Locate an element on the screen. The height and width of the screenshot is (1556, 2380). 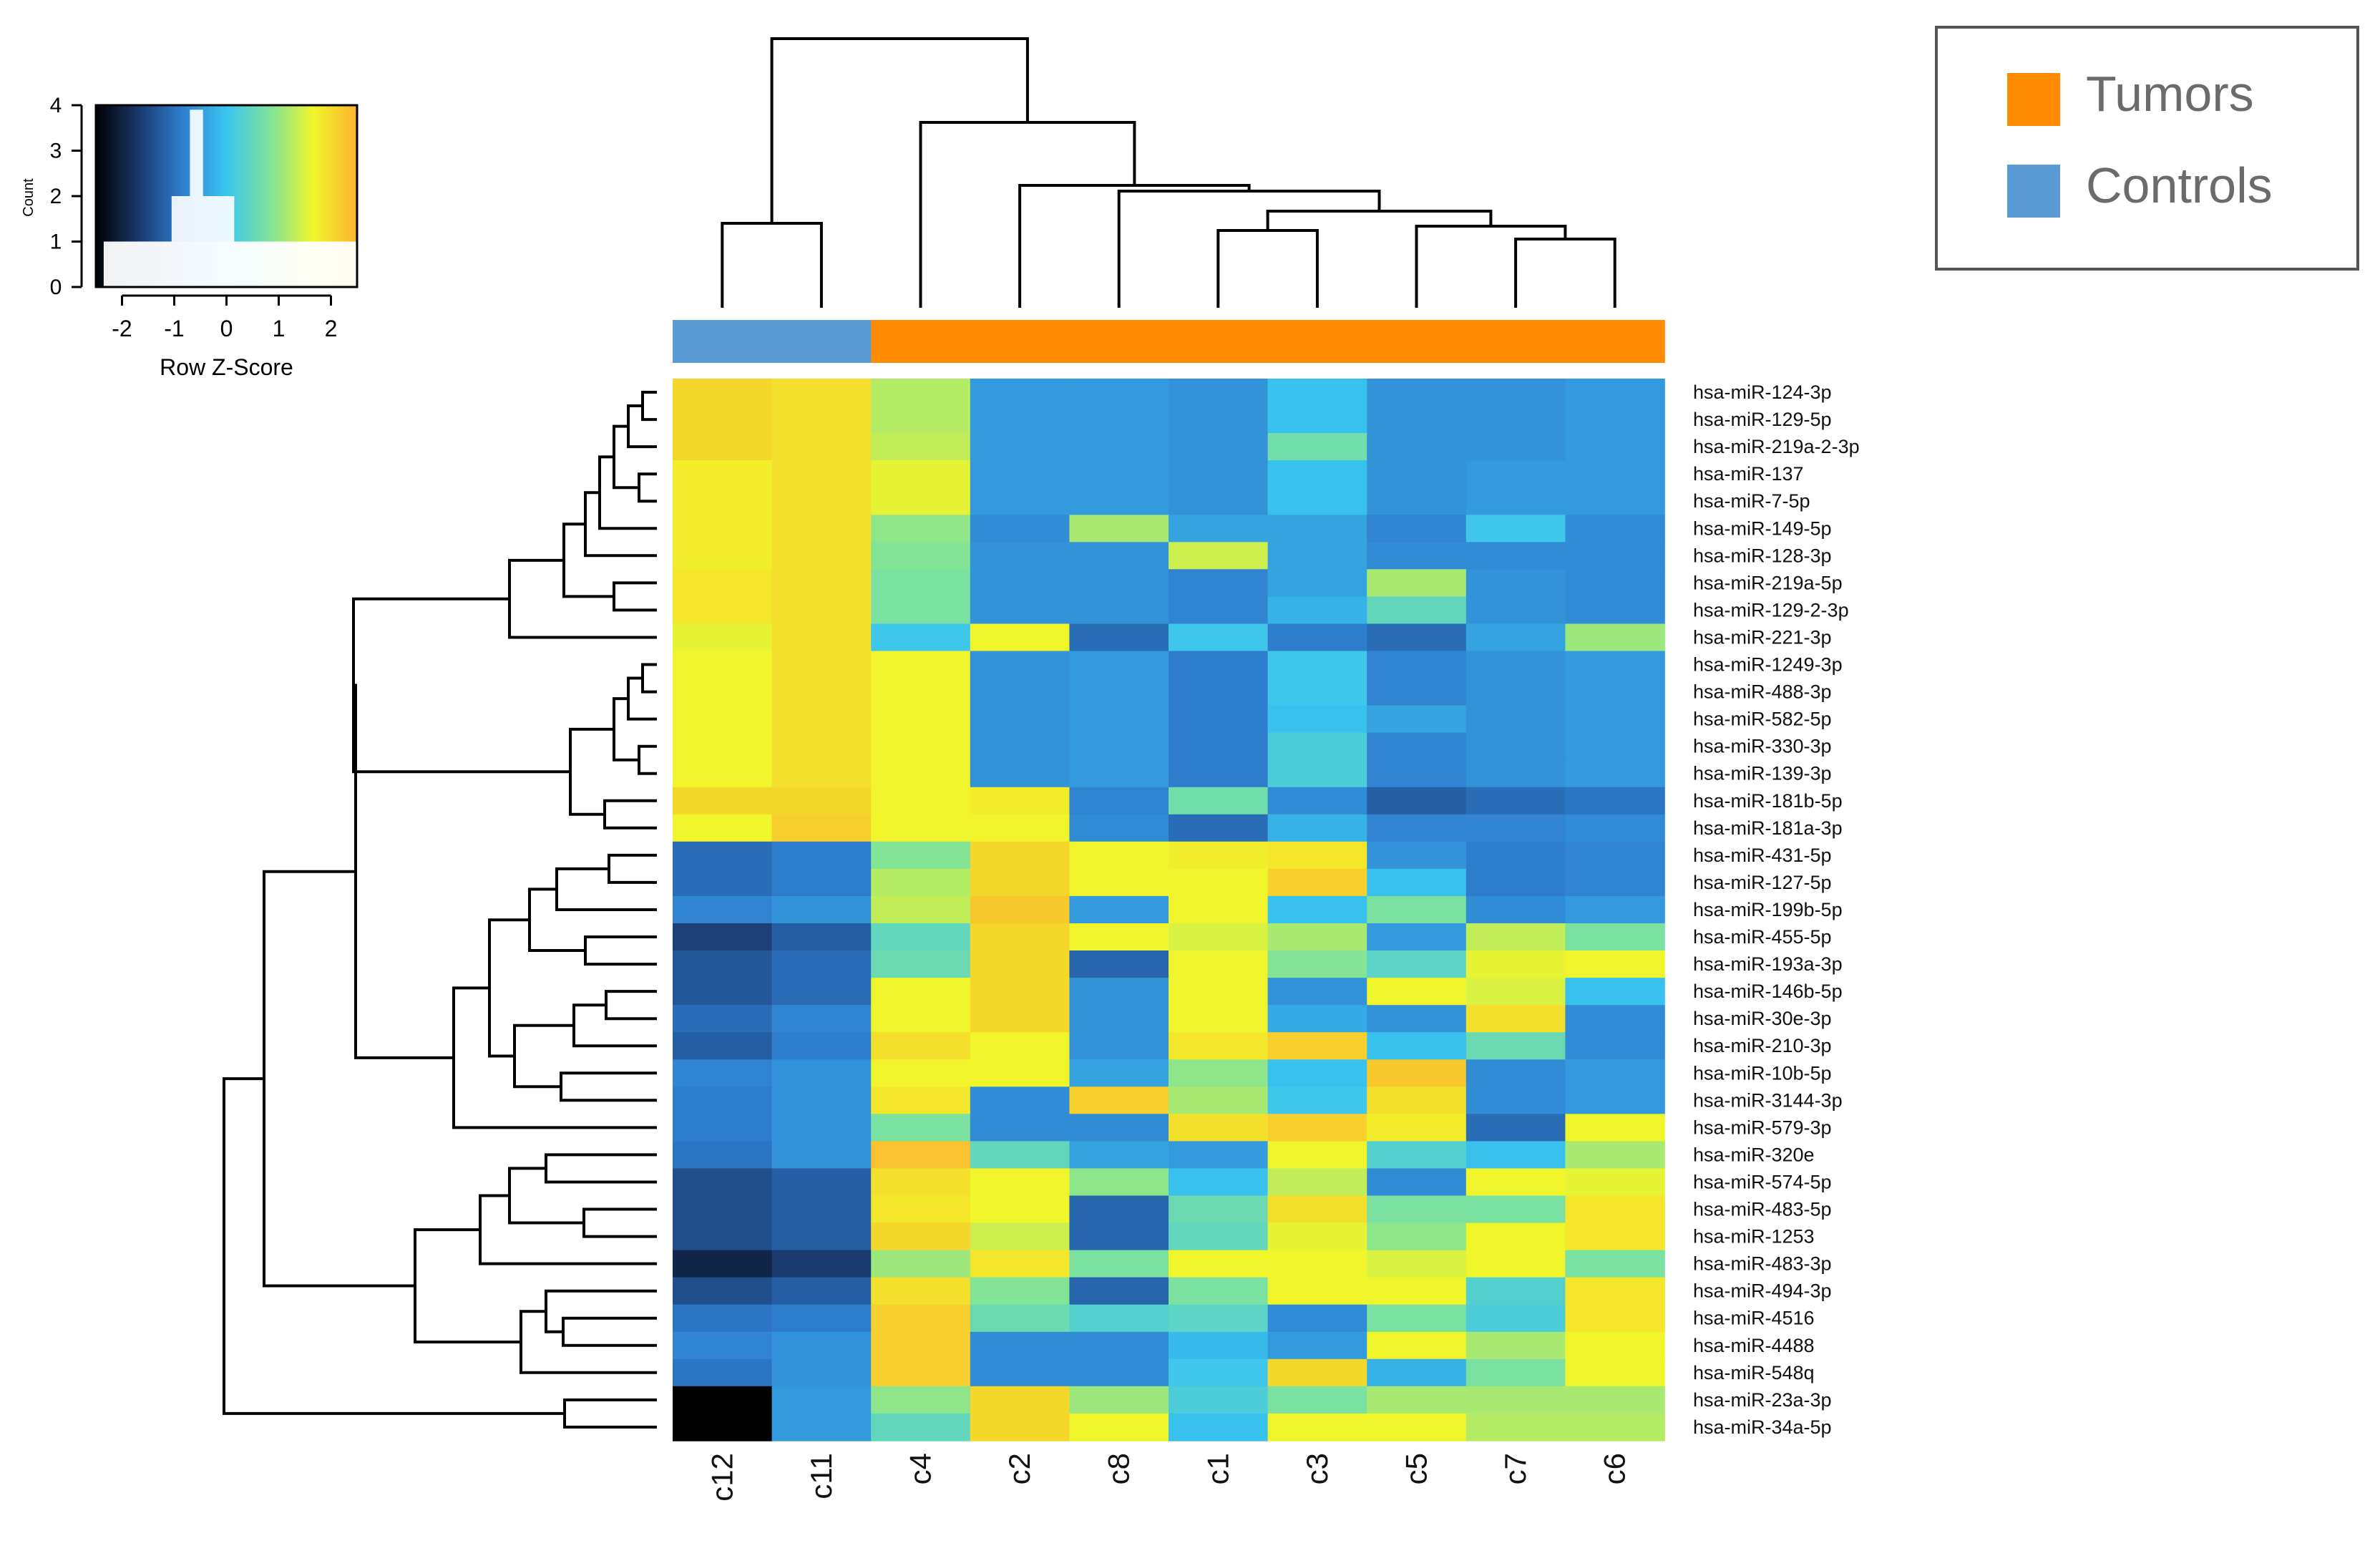
row-label: hsa-miR-129-5p is located at coordinates (1762, 420).